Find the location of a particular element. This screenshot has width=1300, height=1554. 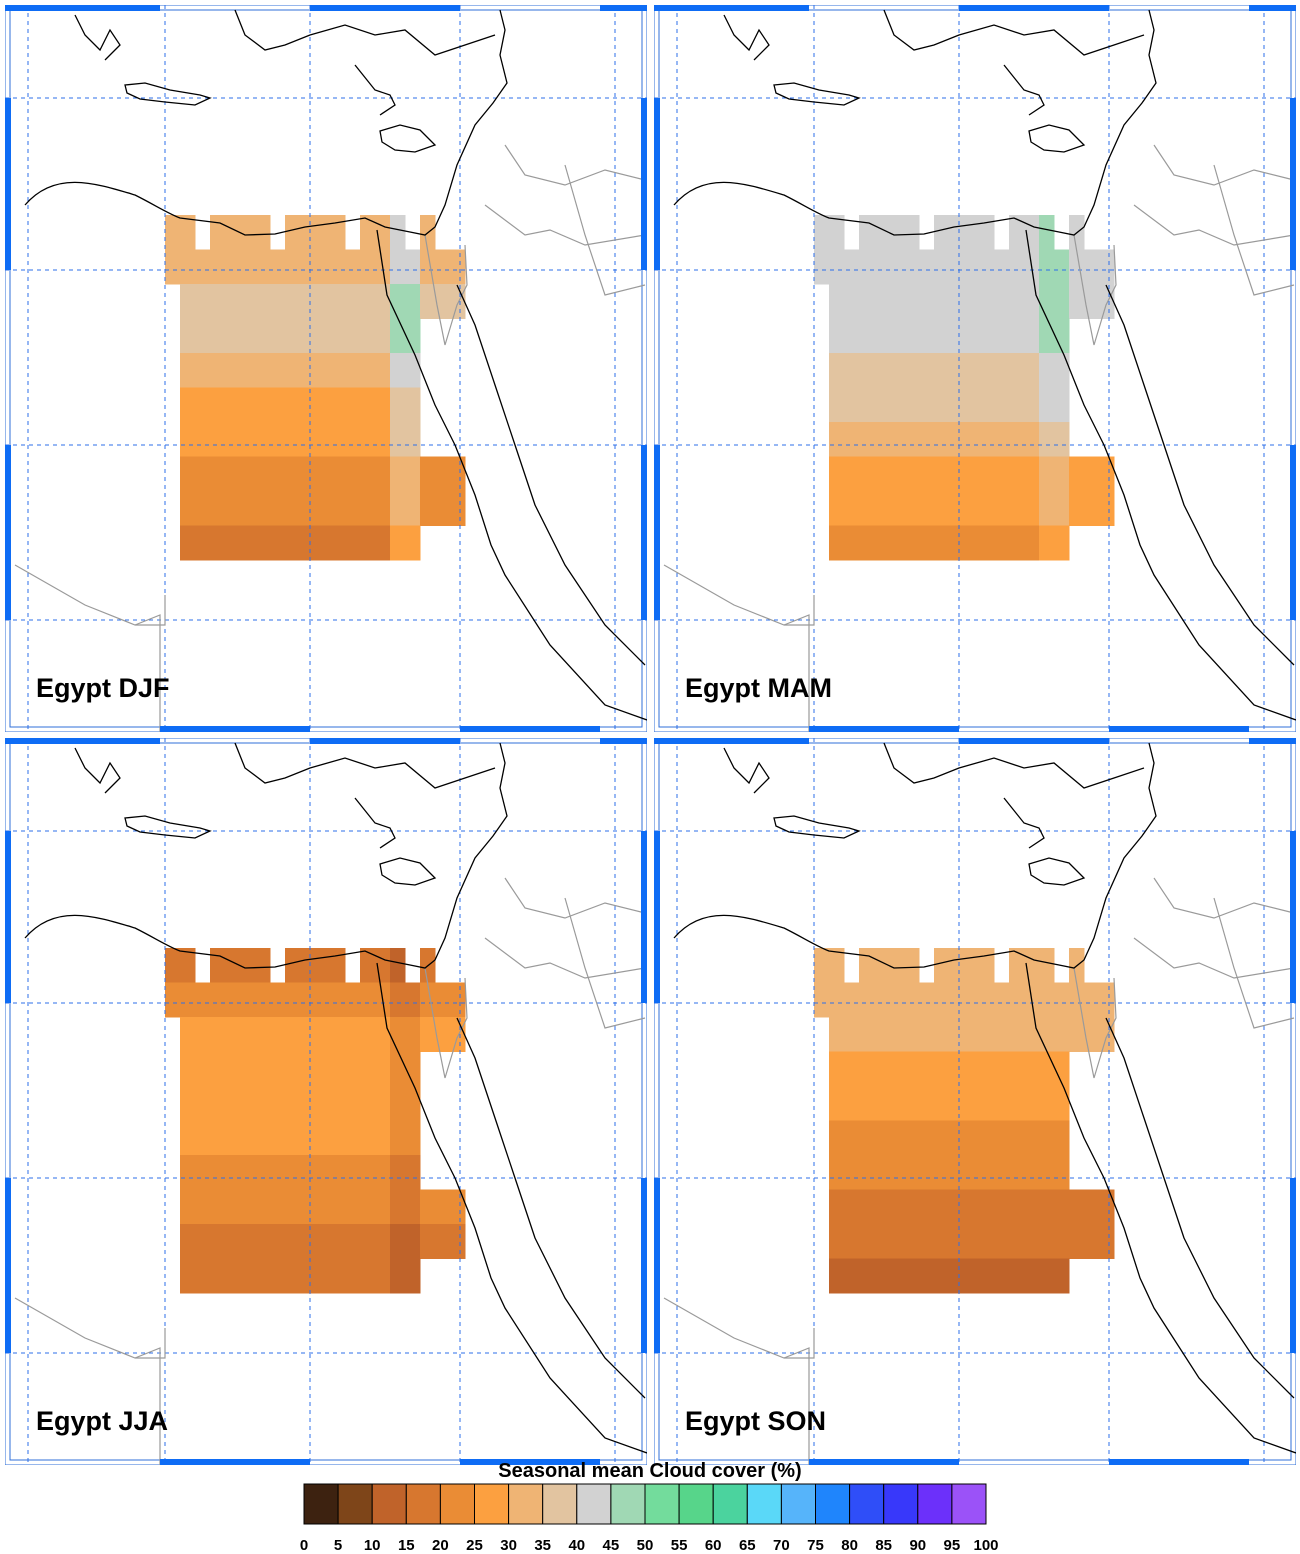

coastline is located at coordinates (375, 823).